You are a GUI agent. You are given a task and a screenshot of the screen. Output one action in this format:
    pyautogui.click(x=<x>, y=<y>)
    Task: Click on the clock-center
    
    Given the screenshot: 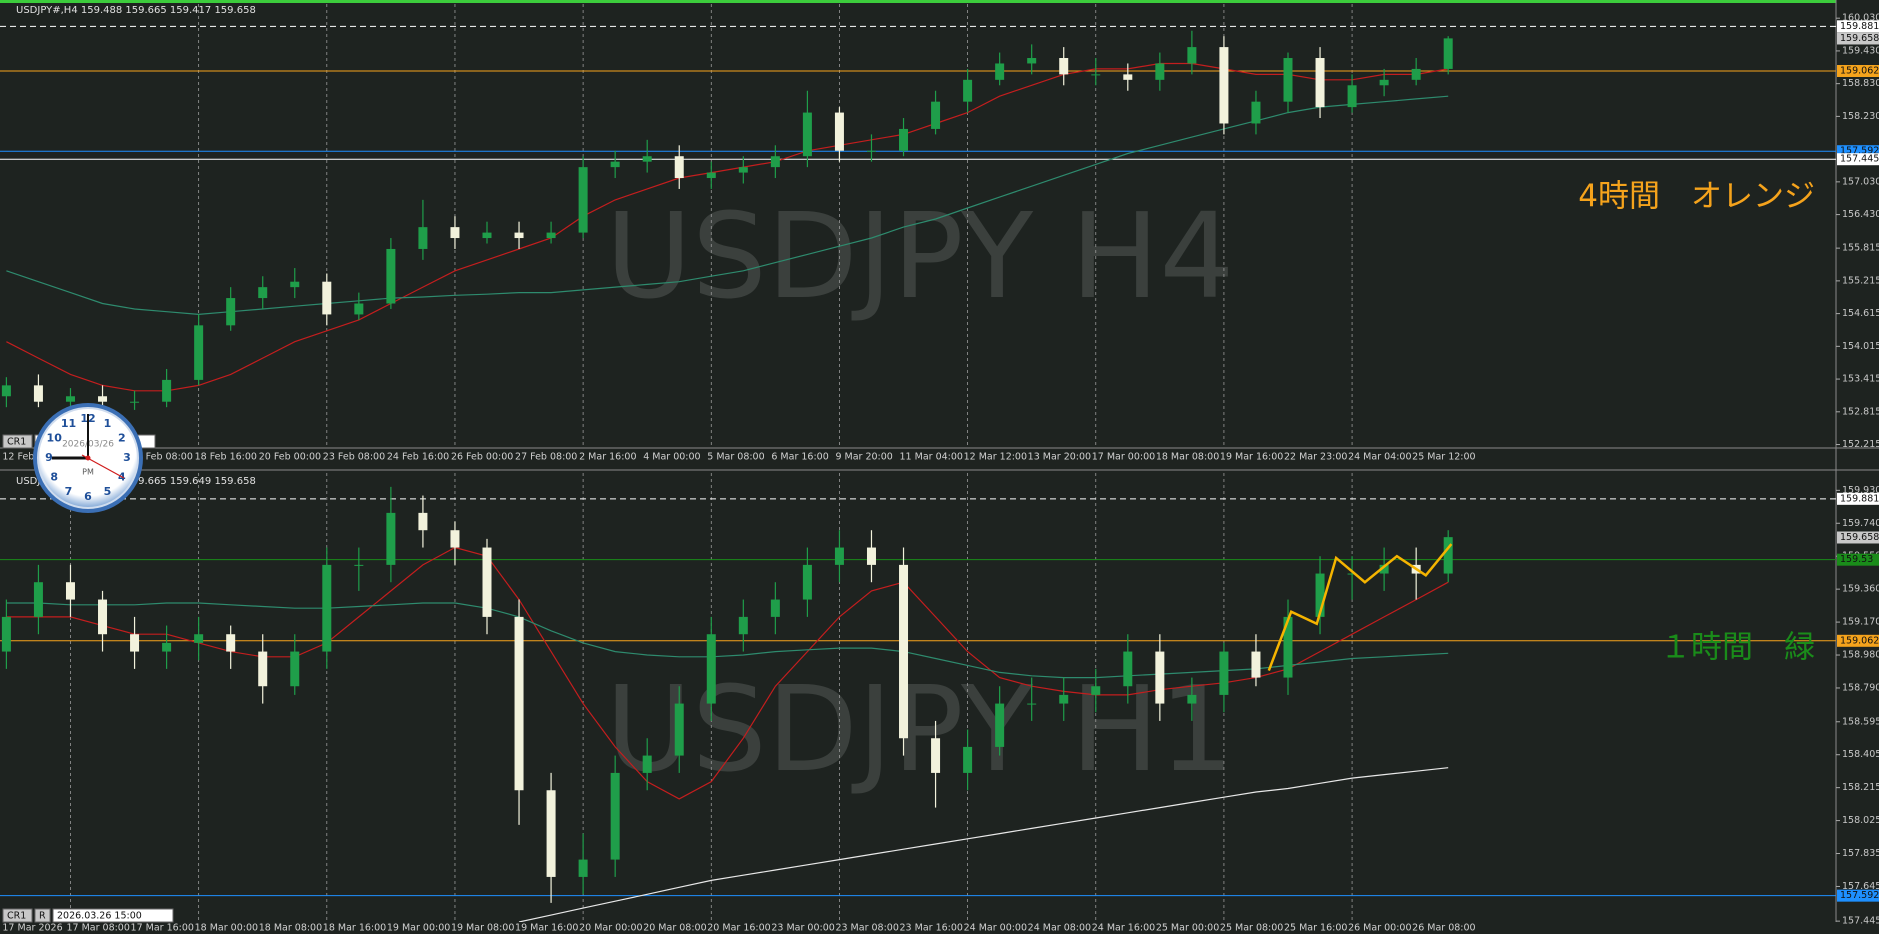 What is the action you would take?
    pyautogui.click(x=88, y=458)
    